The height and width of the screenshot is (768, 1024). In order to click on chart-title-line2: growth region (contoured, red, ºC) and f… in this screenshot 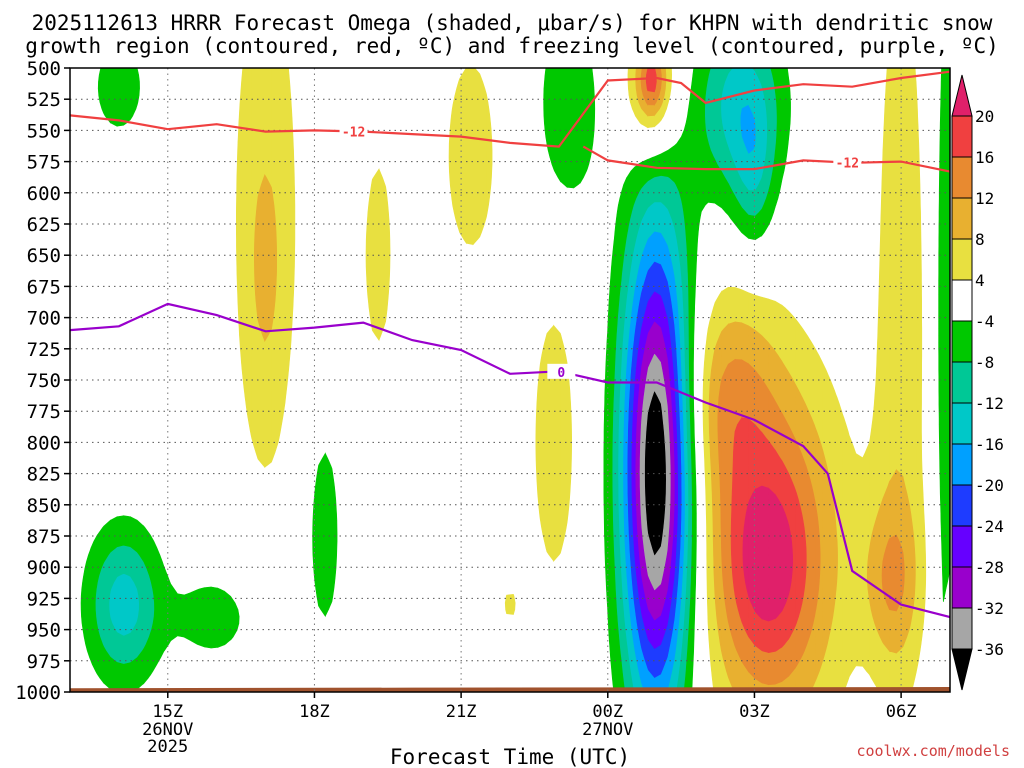, I will do `click(512, 46)`.